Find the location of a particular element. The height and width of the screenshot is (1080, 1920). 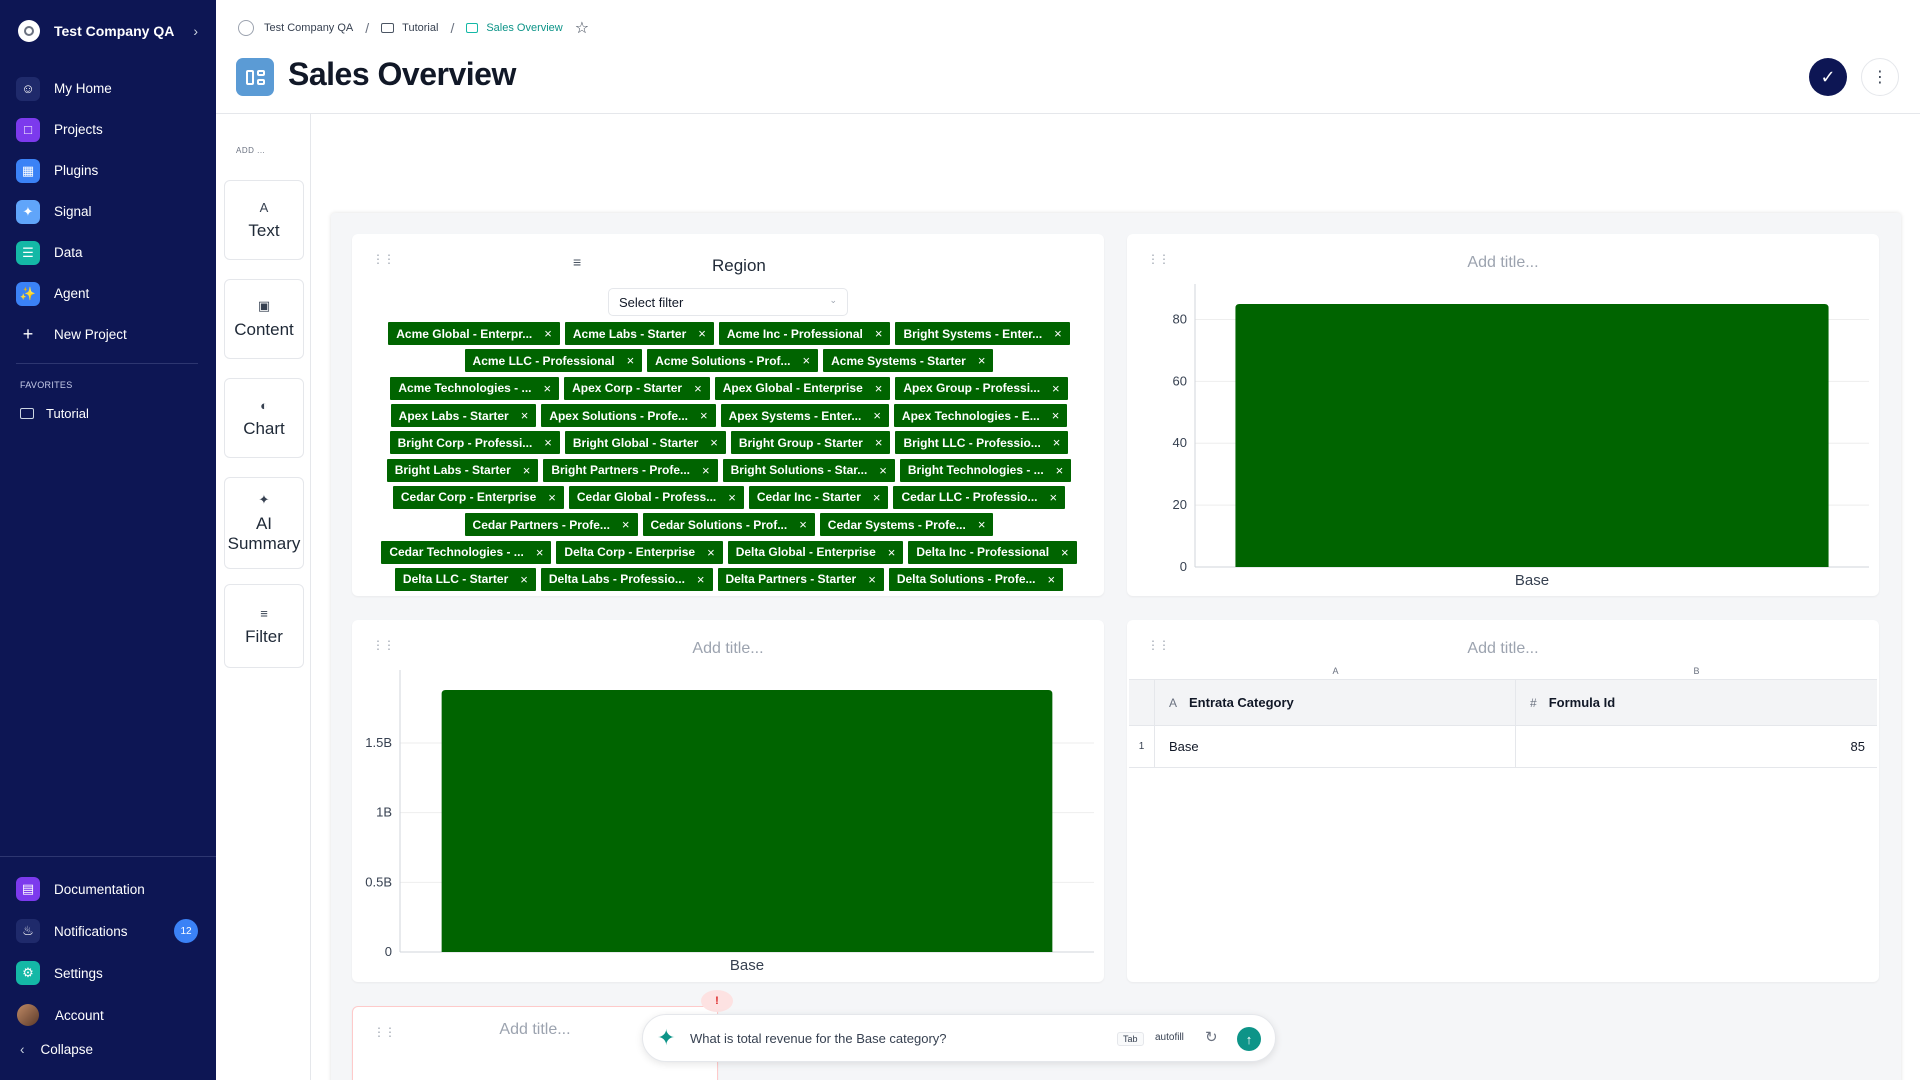

filter-chip: Bright Systems - Enter... × is located at coordinates (982, 334).